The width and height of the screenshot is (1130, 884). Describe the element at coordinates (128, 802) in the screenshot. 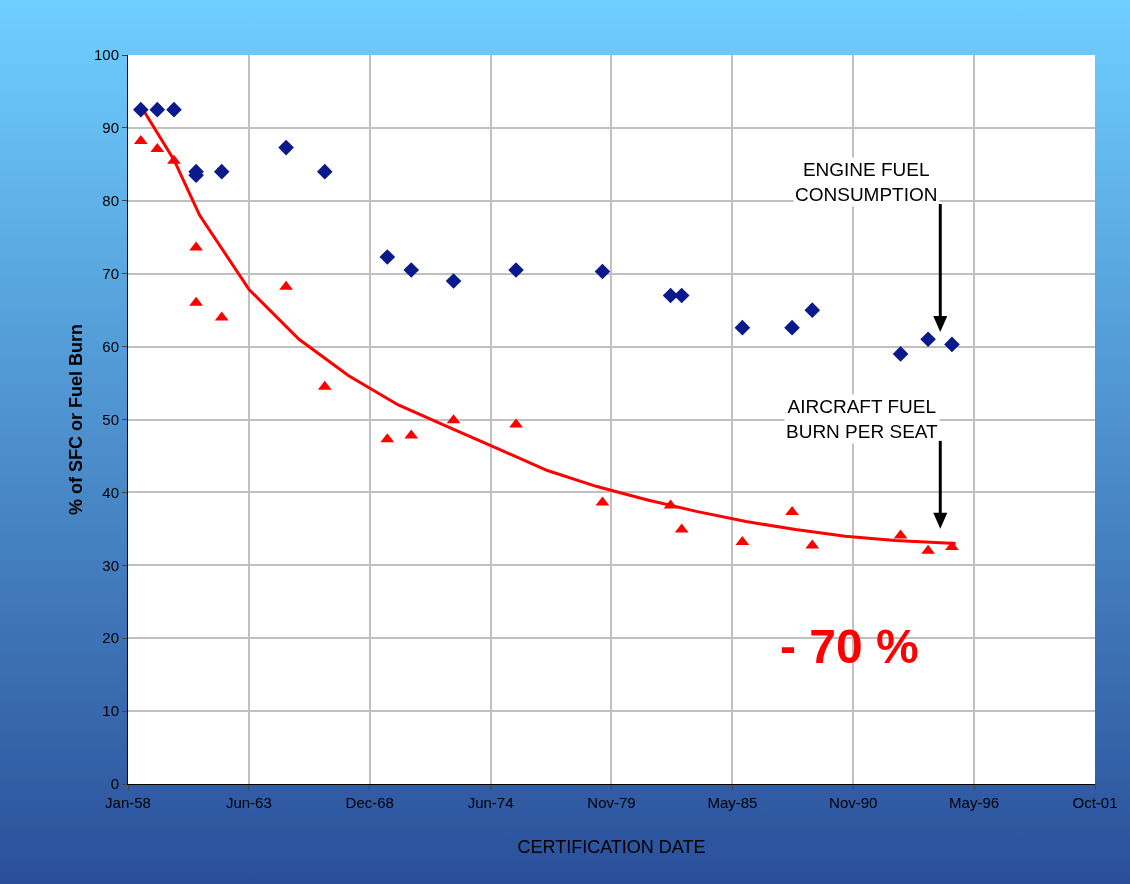

I see `x-tick-label: Jan-58` at that location.